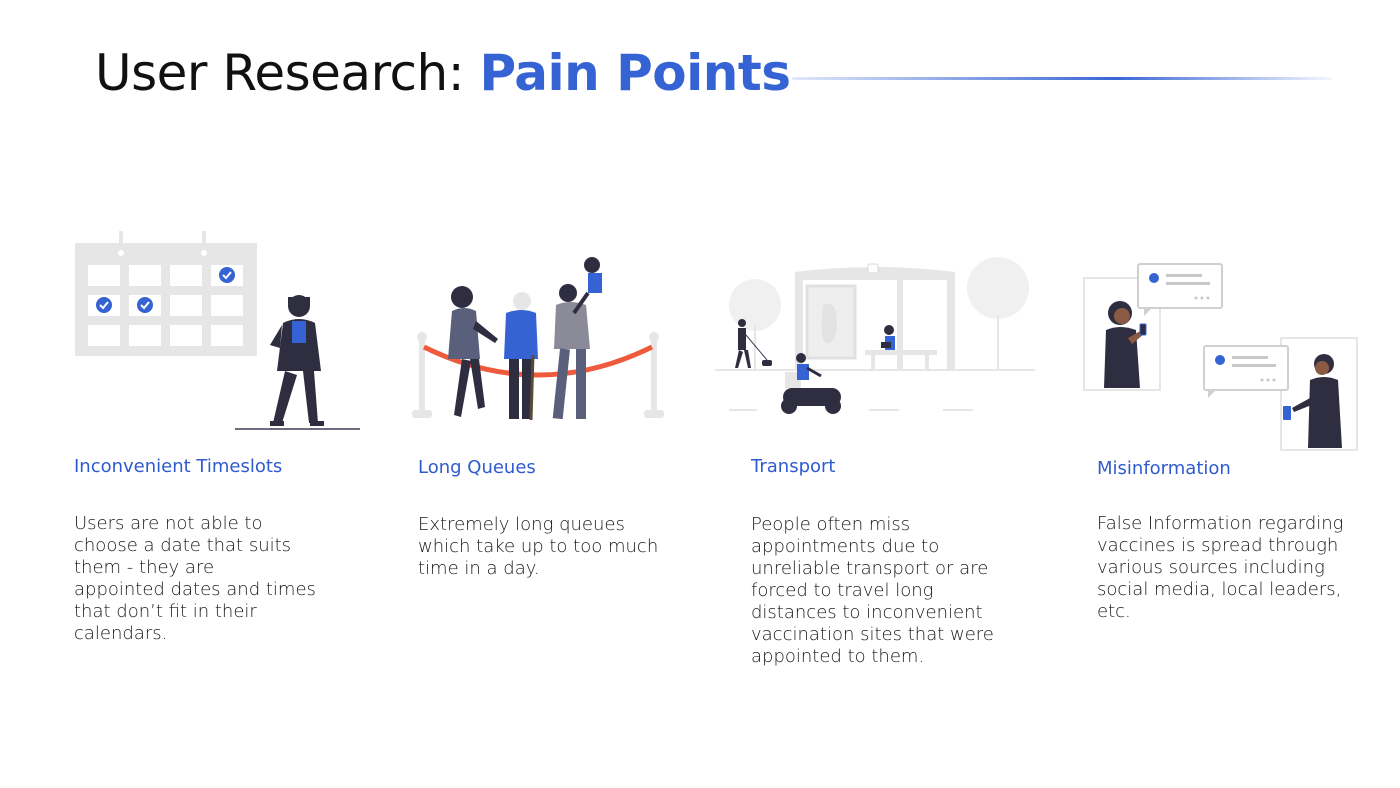 Image resolution: width=1400 pixels, height=788 pixels. I want to click on text-line: which take up to too much, so click(538, 546).